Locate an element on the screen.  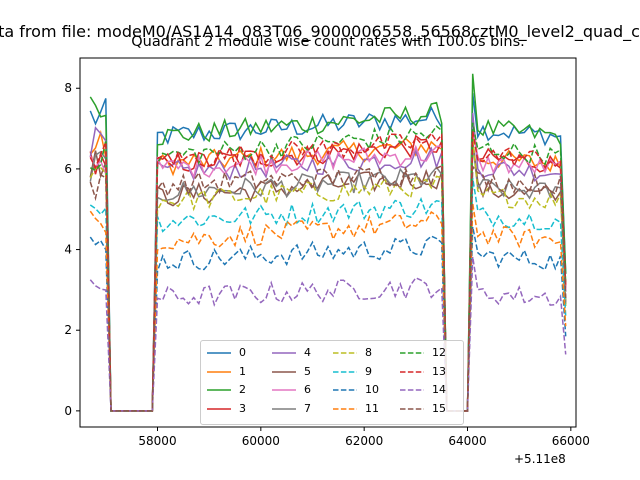
legend-label: 12 is located at coordinates (439, 352).